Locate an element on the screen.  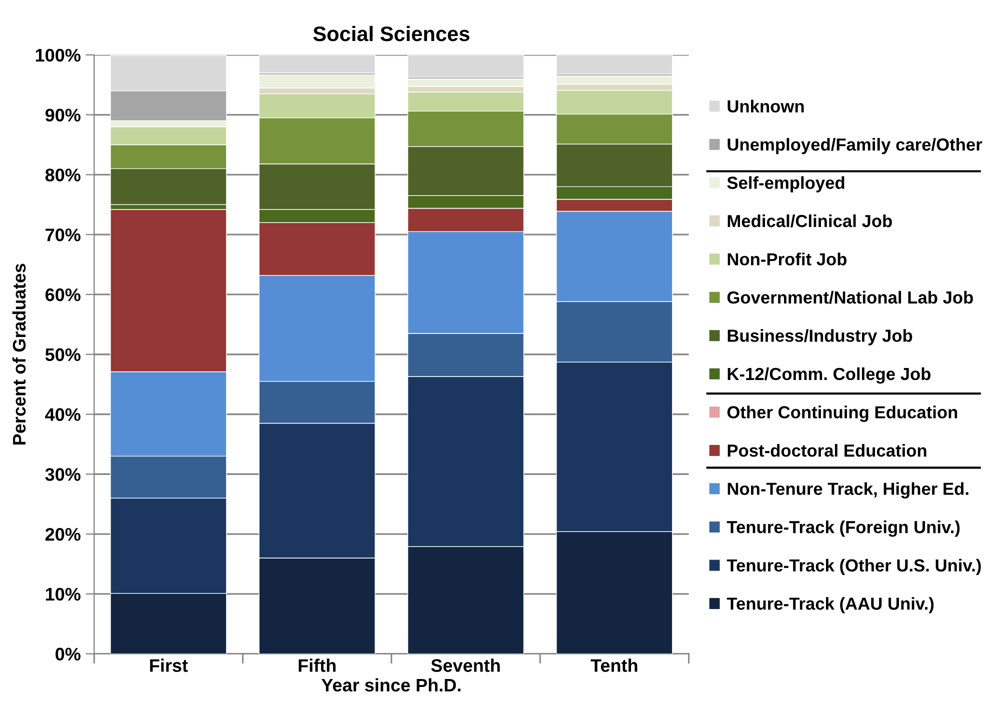
y-tick-label: 50% is located at coordinates (62, 355).